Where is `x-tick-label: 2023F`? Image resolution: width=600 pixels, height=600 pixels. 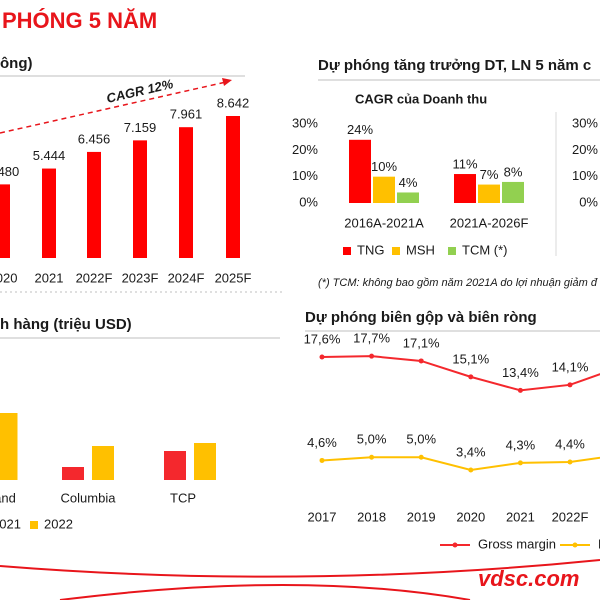
x-tick-label: 2023F is located at coordinates (140, 277).